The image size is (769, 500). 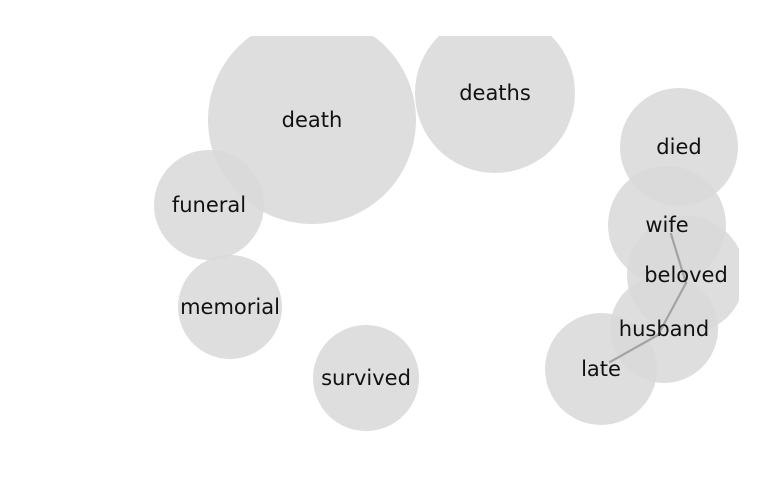 What do you see at coordinates (648, 298) in the screenshot?
I see `links-layer` at bounding box center [648, 298].